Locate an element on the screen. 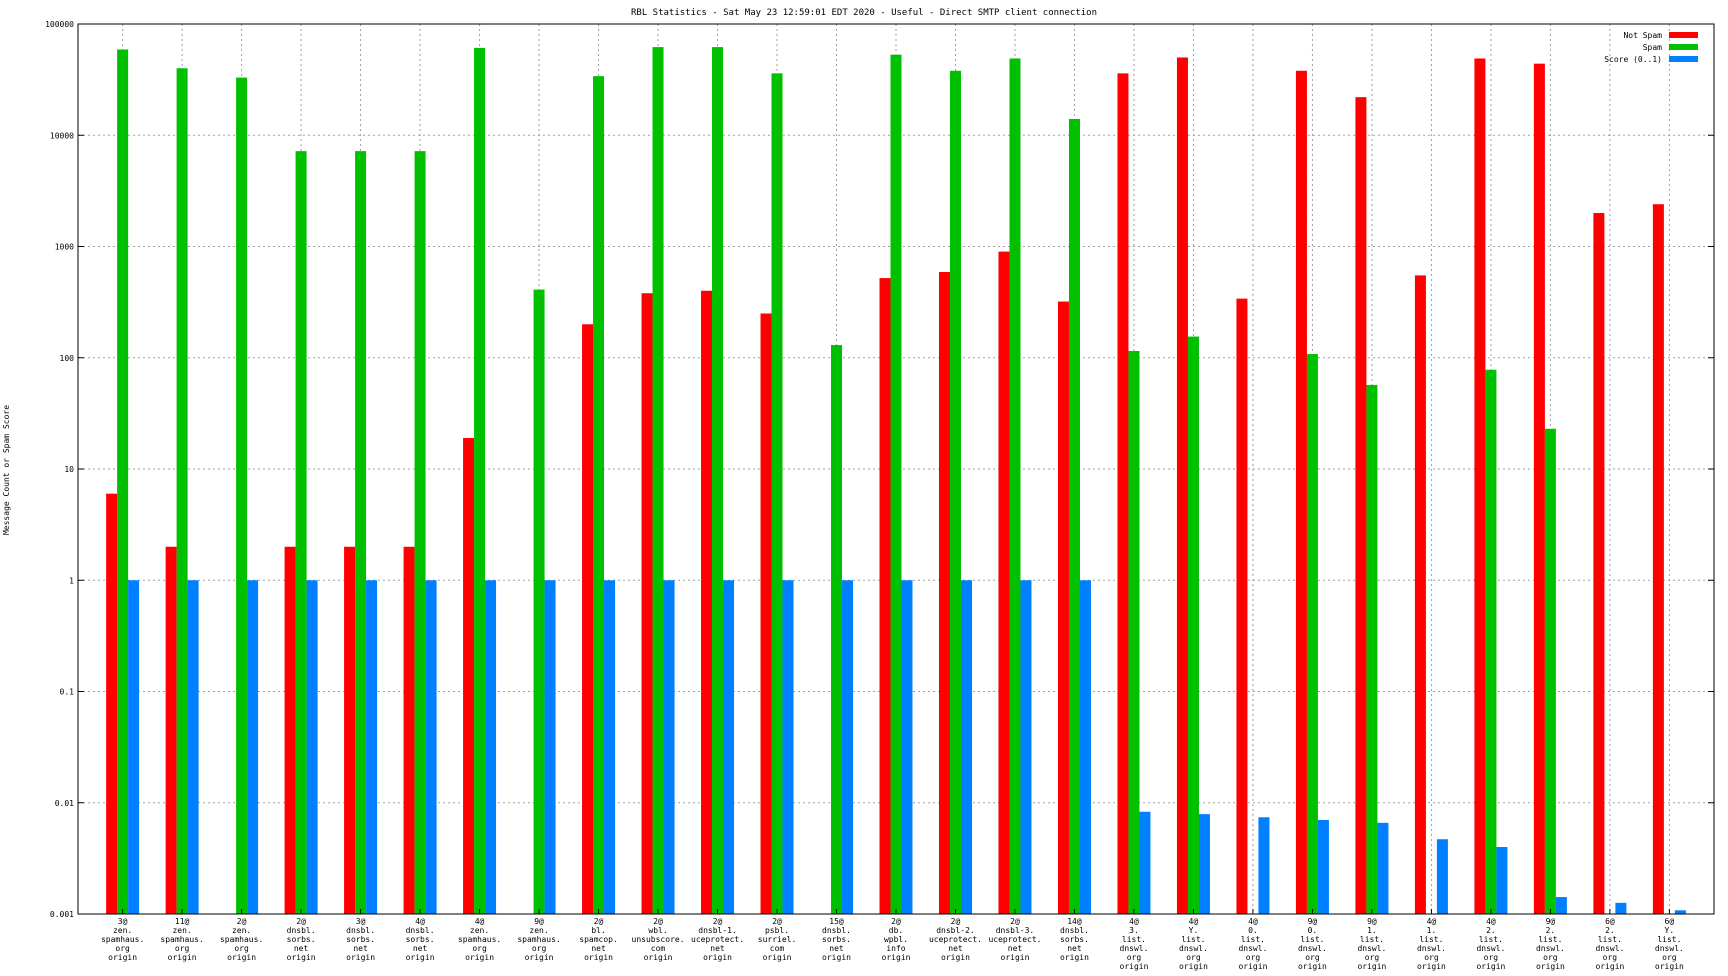 This screenshot has width=1728, height=976. y-tick-label: 10 is located at coordinates (69, 469).